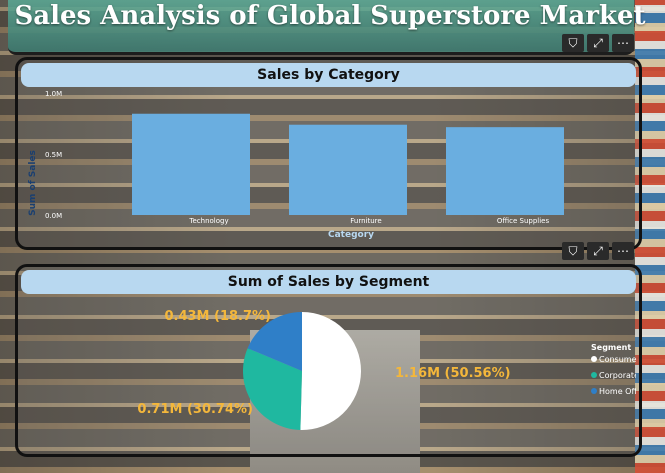 This screenshot has width=665, height=473. I want to click on y-tick-label: 1.0M, so click(53, 94).